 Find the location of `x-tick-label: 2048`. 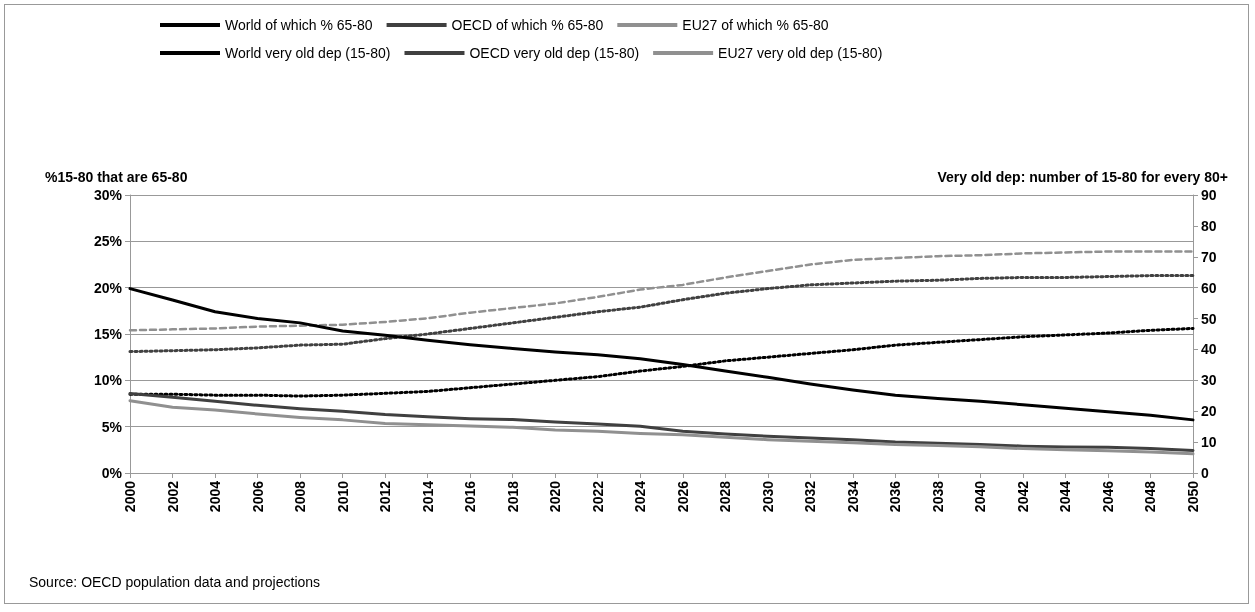

x-tick-label: 2048 is located at coordinates (1150, 496).